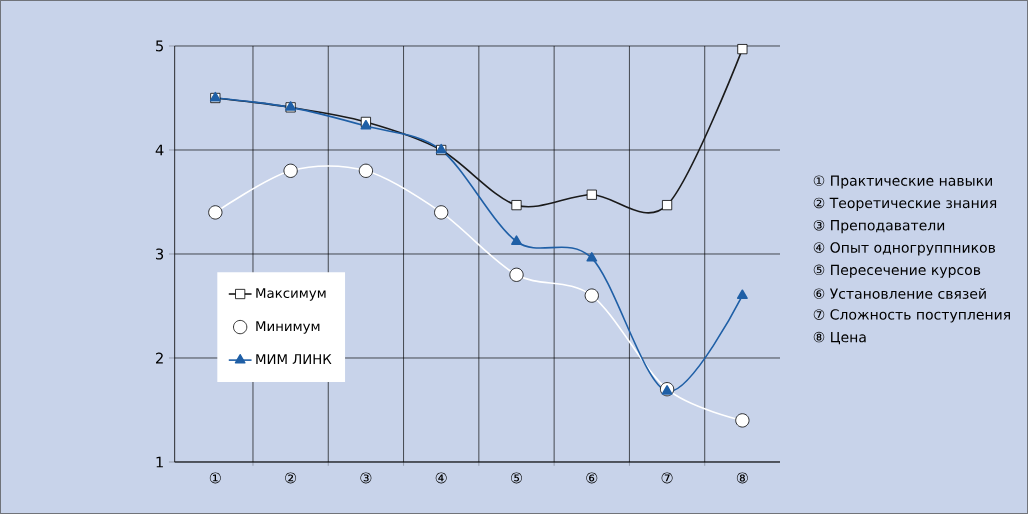  What do you see at coordinates (160, 254) in the screenshot?
I see `y-tick-label: 3` at bounding box center [160, 254].